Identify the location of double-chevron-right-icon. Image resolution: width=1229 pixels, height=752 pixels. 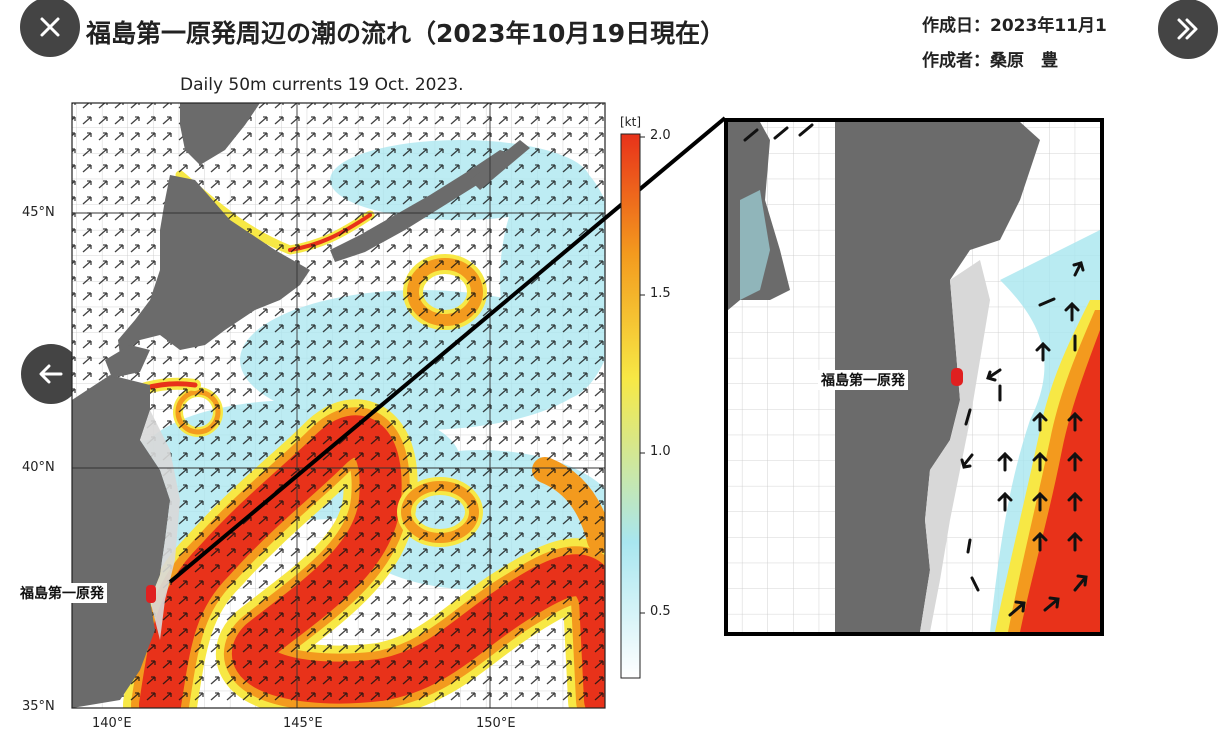
(1187, 29).